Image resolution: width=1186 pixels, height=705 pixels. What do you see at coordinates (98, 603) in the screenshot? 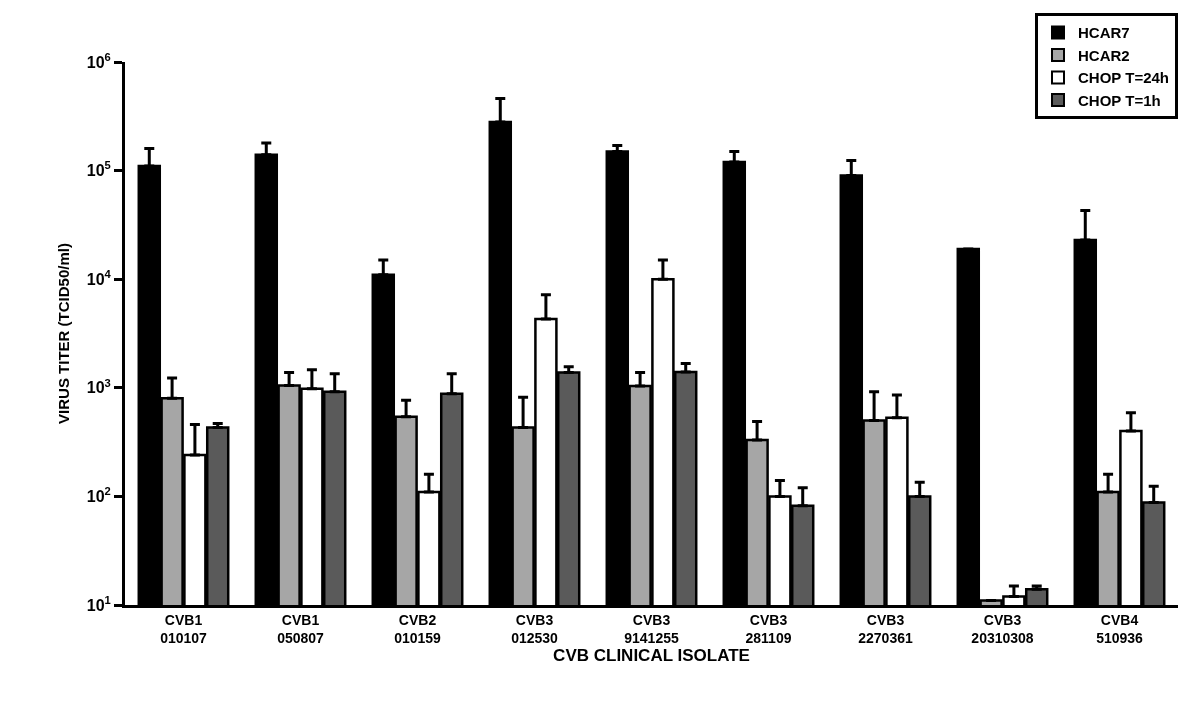
I see `y-tick-label: 10$^{1}$` at bounding box center [98, 603].